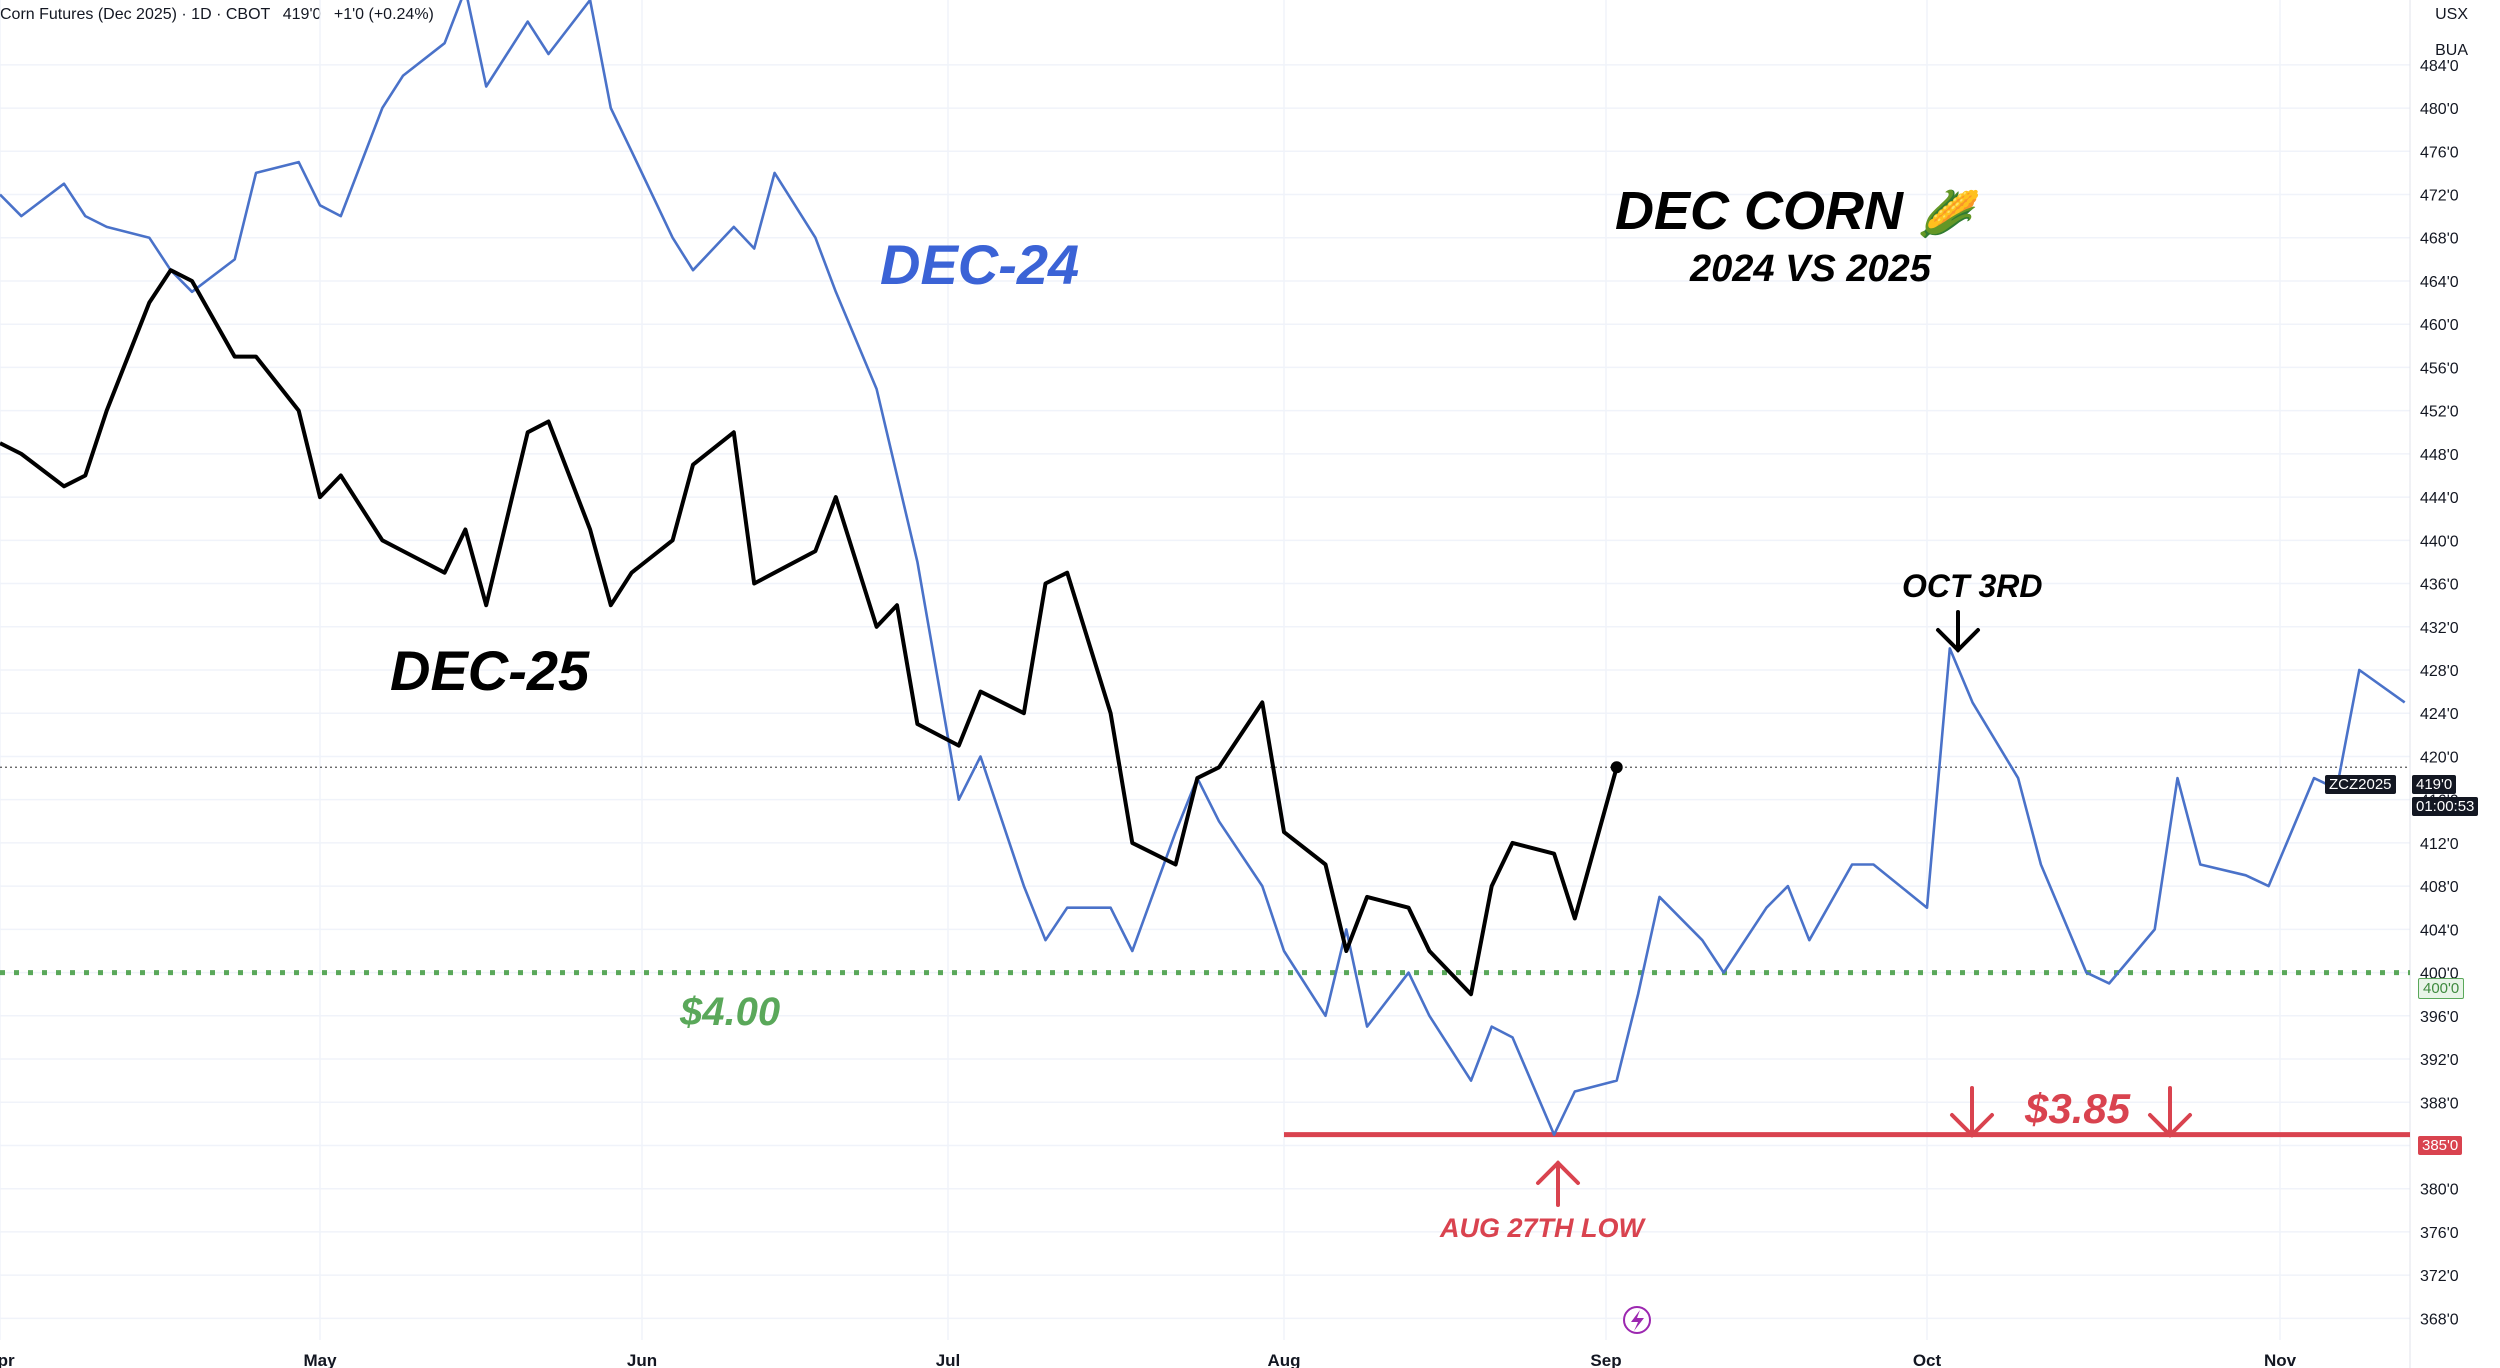  Describe the element at coordinates (1637, 1320) in the screenshot. I see `lightning-icon` at that location.